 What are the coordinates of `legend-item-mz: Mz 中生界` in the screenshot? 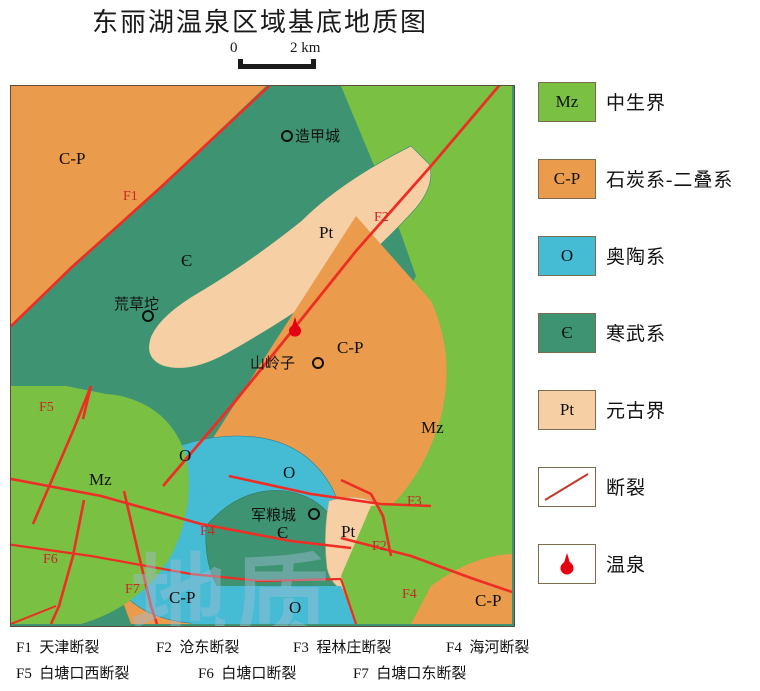 It's located at (646, 102).